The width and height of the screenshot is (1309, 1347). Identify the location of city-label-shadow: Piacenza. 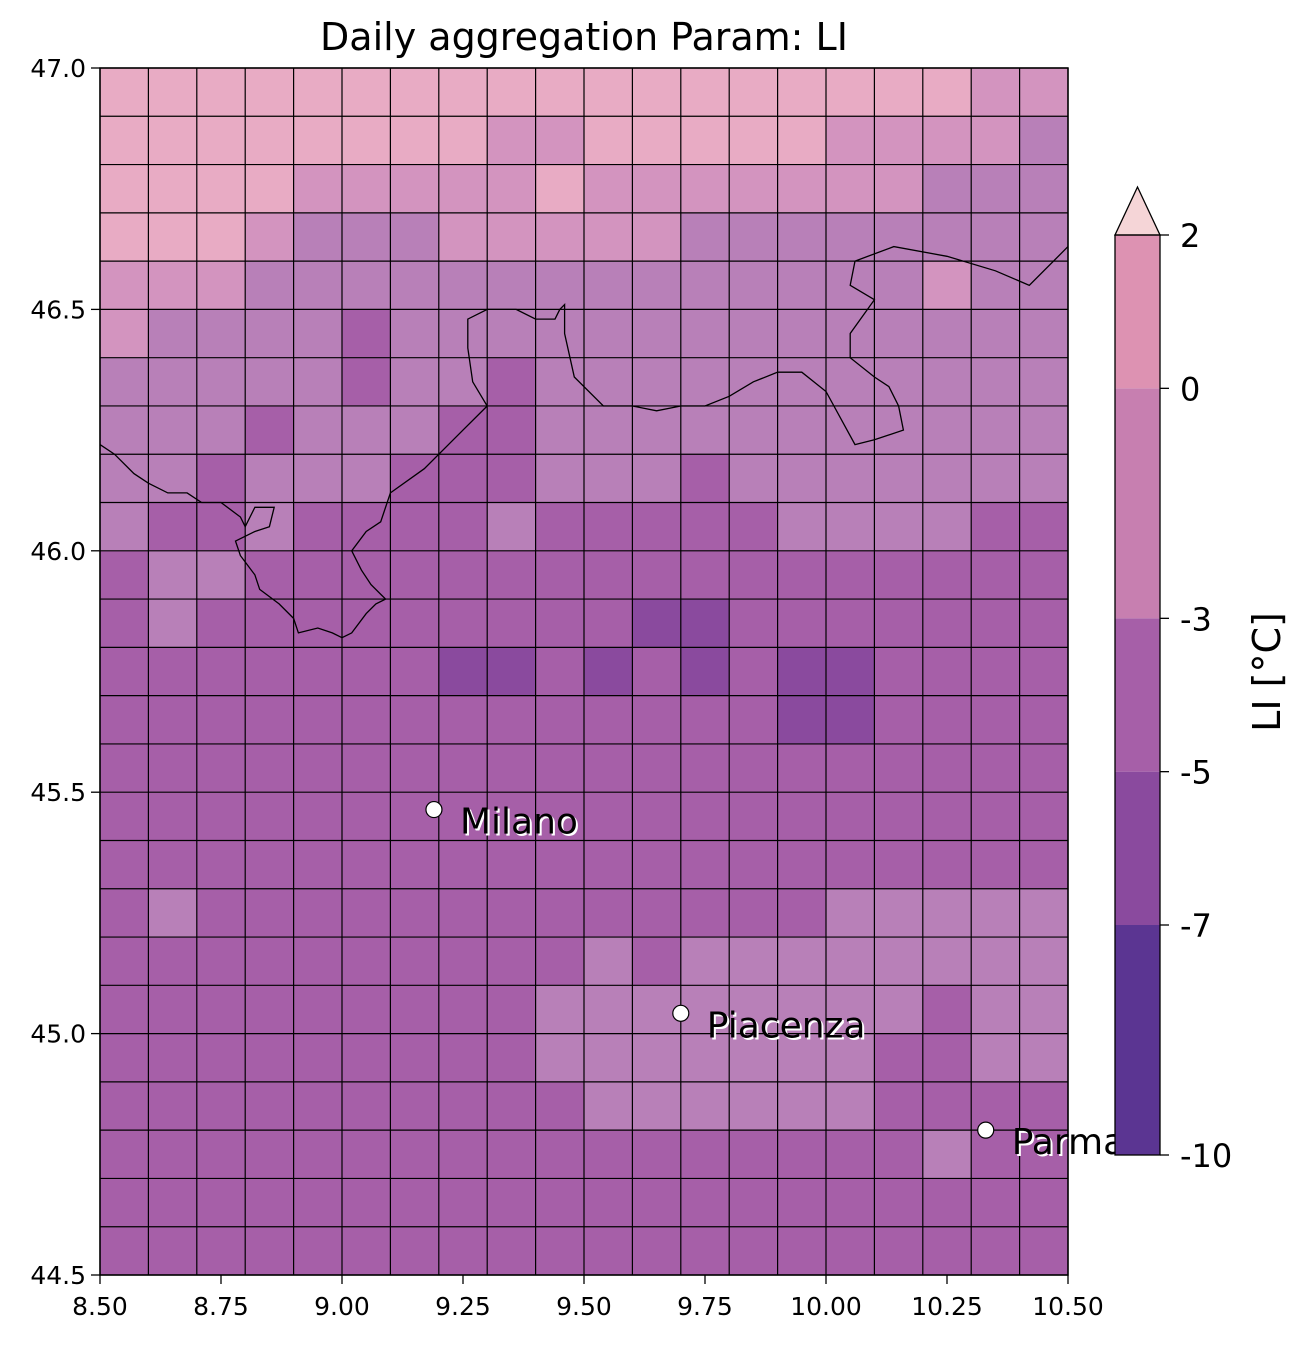
(788, 1027).